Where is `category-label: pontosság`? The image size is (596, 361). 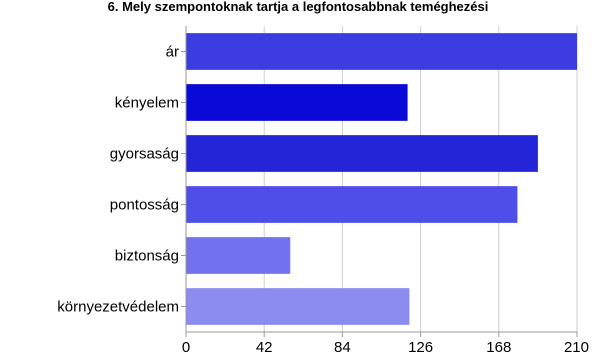 category-label: pontosság is located at coordinates (144, 205).